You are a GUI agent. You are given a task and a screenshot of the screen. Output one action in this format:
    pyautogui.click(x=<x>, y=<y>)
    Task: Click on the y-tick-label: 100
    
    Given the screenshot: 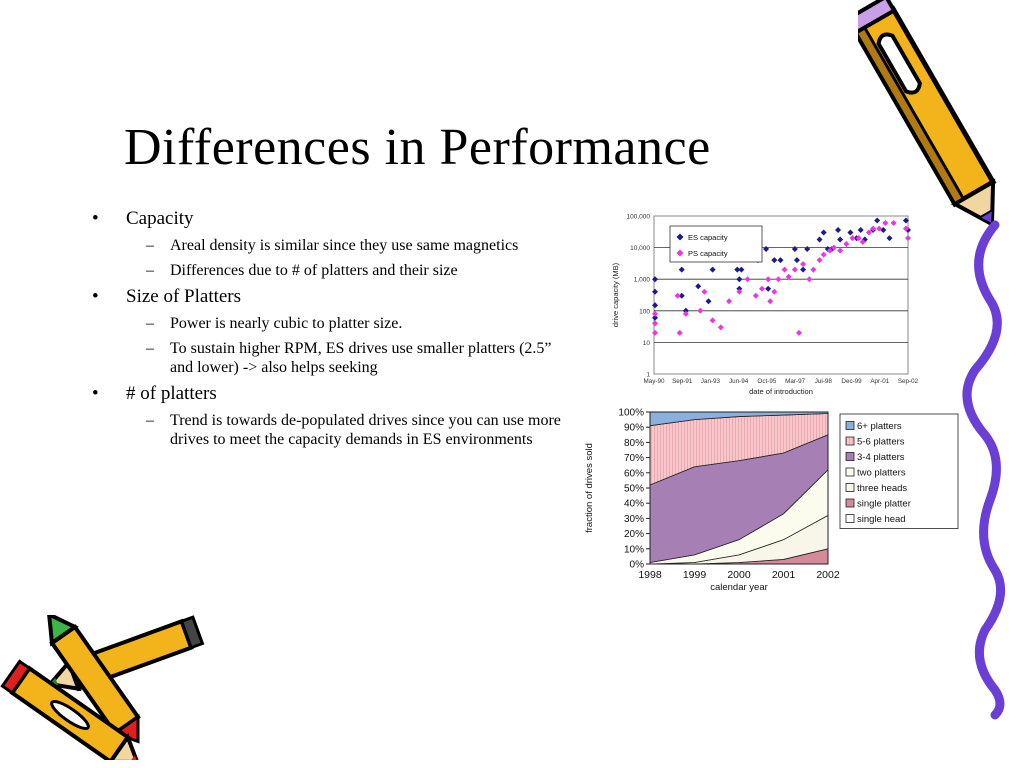 What is the action you would take?
    pyautogui.click(x=644, y=311)
    